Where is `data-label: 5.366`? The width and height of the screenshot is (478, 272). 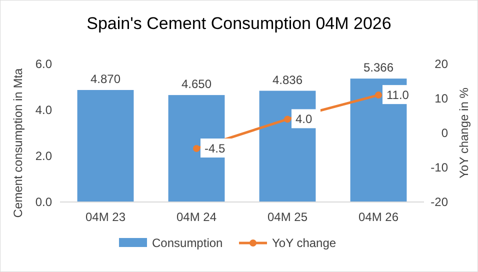
data-label: 5.366 is located at coordinates (378, 67).